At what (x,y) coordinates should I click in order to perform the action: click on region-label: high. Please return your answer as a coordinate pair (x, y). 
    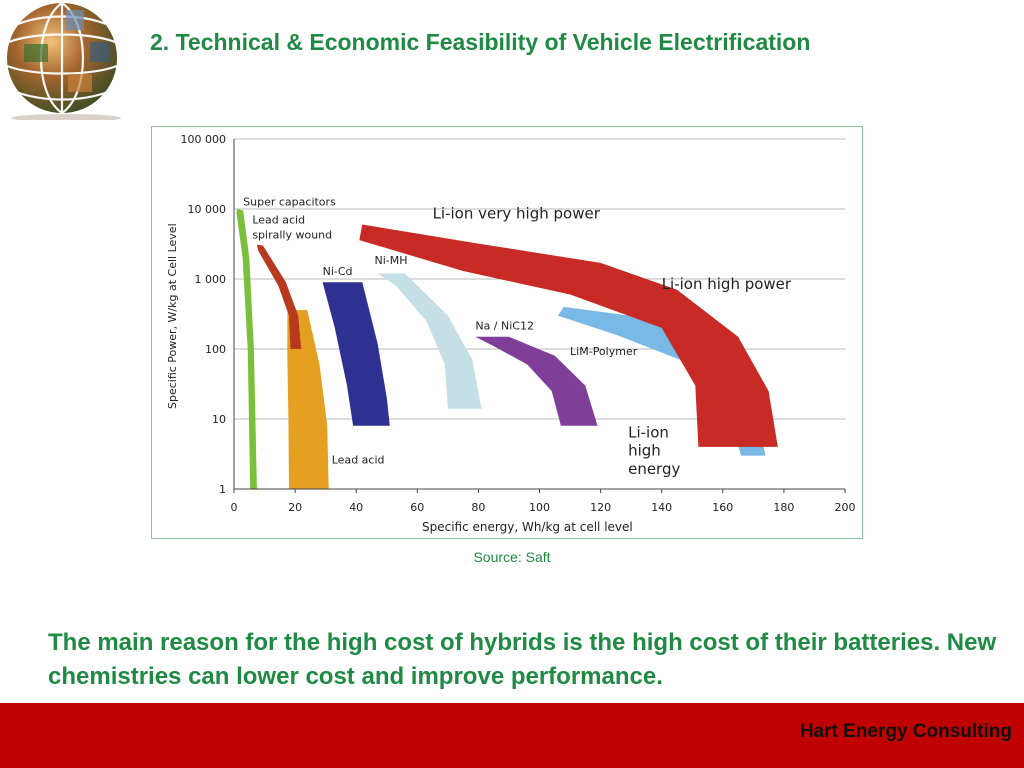
    Looking at the image, I should click on (644, 451).